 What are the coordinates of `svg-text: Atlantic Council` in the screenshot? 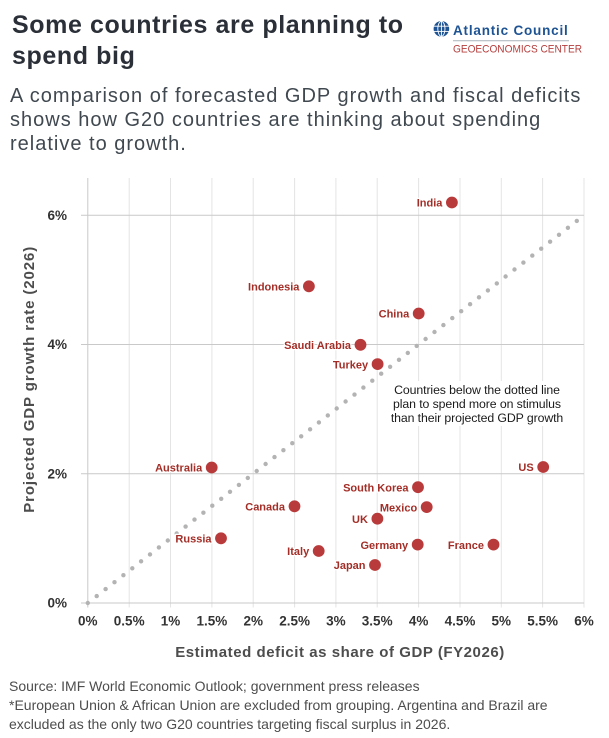 It's located at (511, 30).